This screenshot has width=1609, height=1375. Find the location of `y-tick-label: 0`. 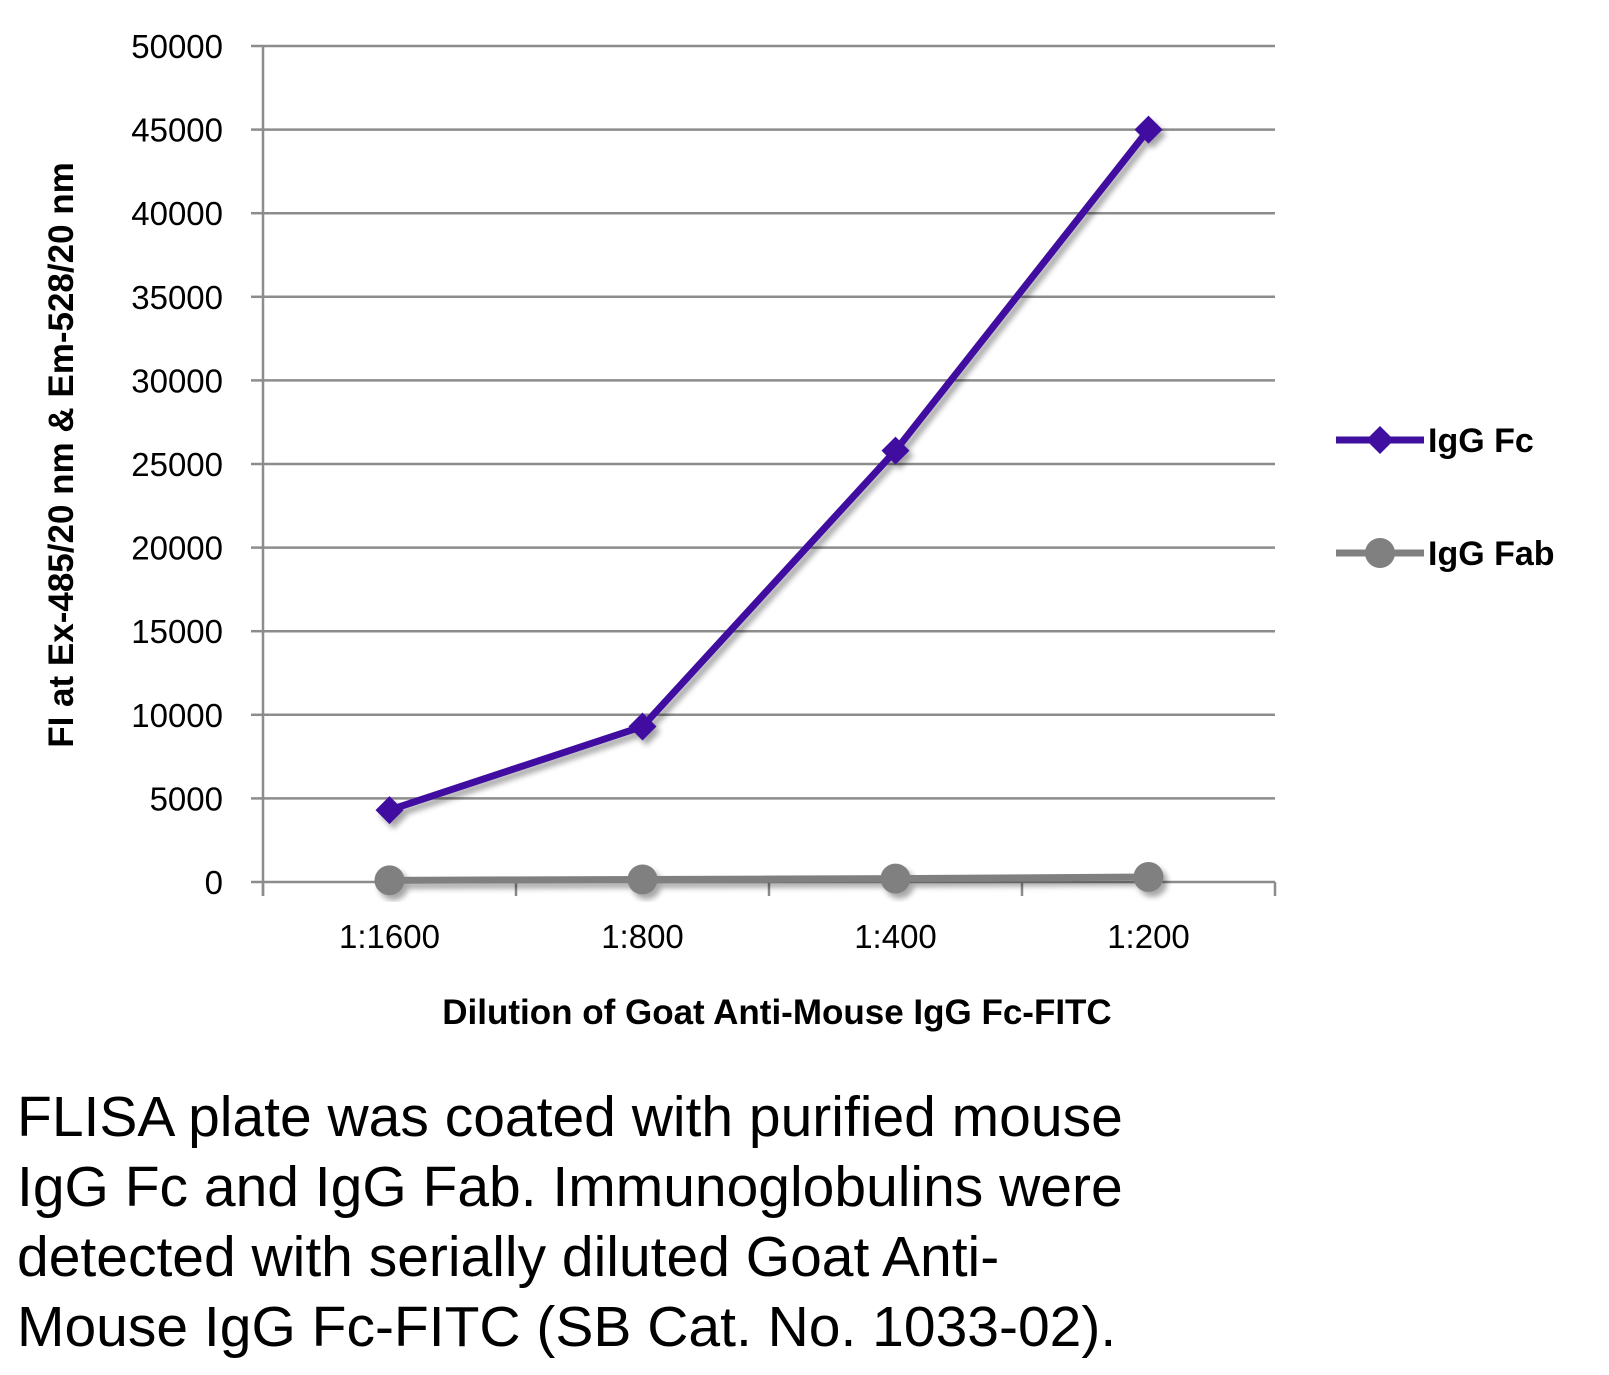

y-tick-label: 0 is located at coordinates (214, 882).